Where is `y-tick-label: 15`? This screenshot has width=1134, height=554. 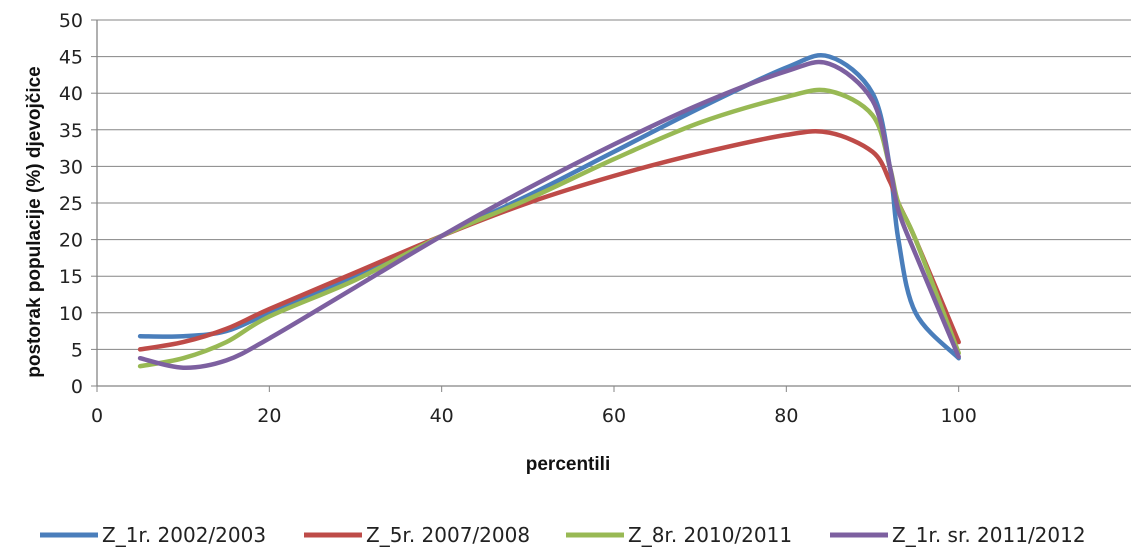 y-tick-label: 15 is located at coordinates (71, 277).